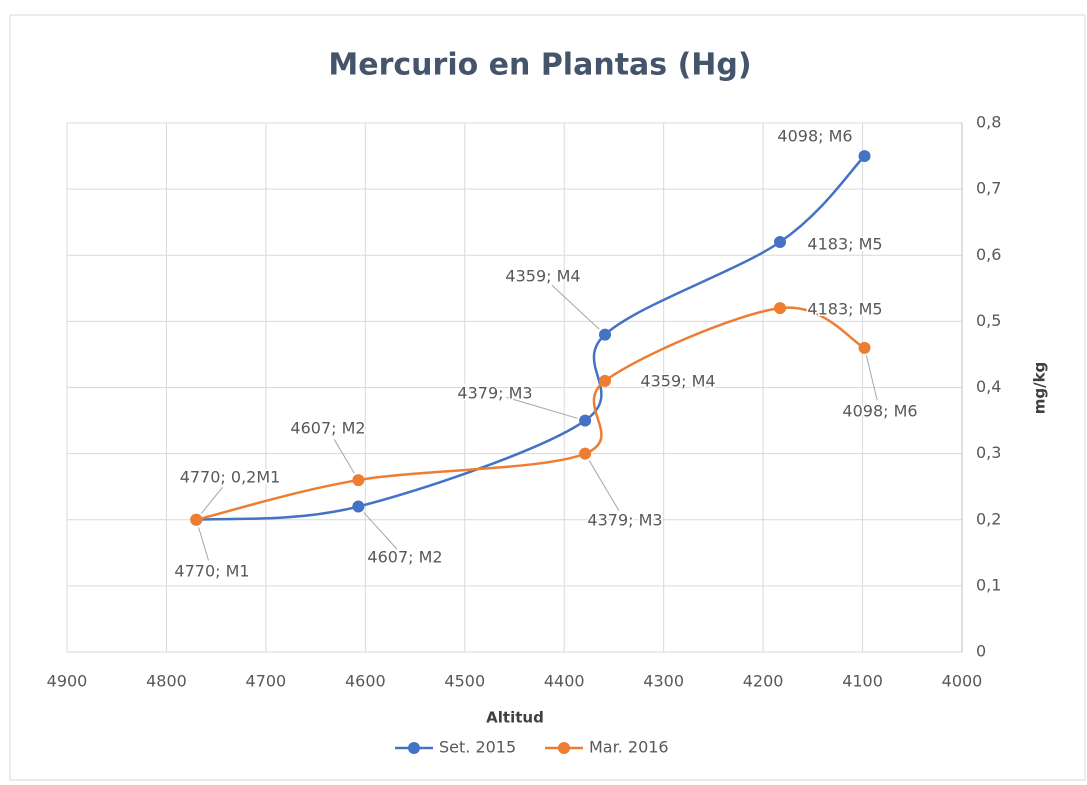 The height and width of the screenshot is (785, 1087). Describe the element at coordinates (67, 681) in the screenshot. I see `x-tick-label: 4900` at that location.